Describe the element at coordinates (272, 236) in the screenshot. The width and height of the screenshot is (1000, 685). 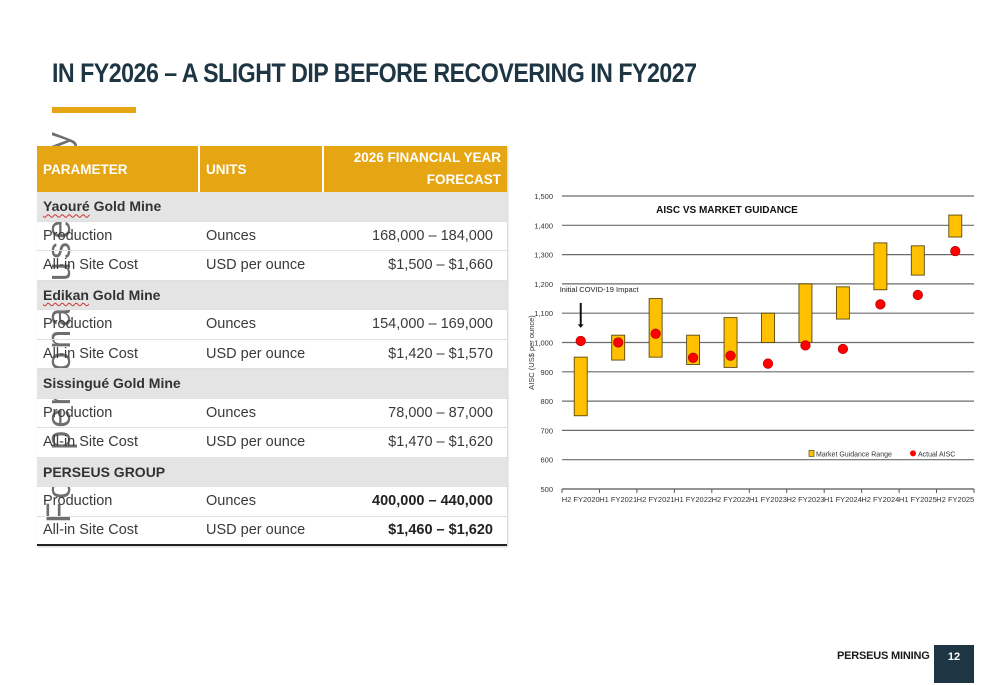
I see `table-row: Production Ounces 168,000 – 184,000` at that location.